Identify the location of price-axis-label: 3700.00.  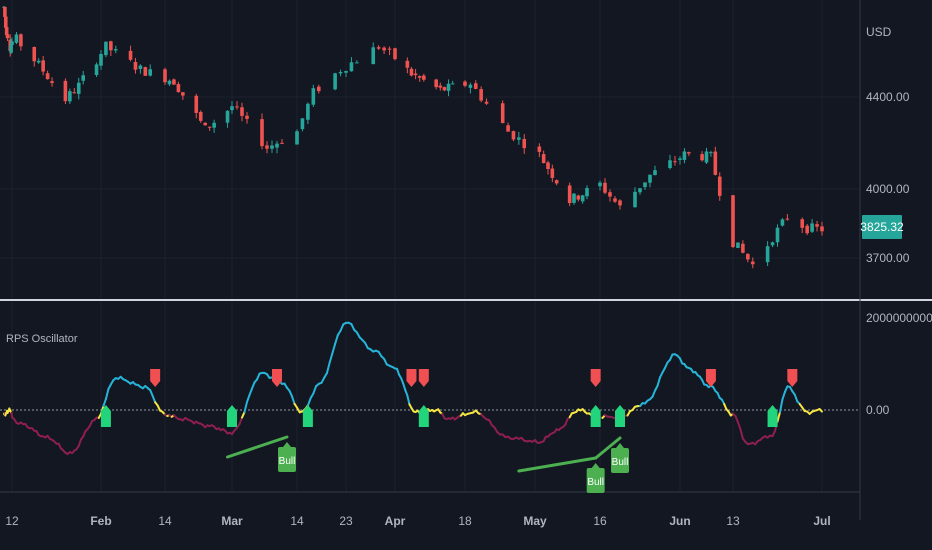
(888, 258).